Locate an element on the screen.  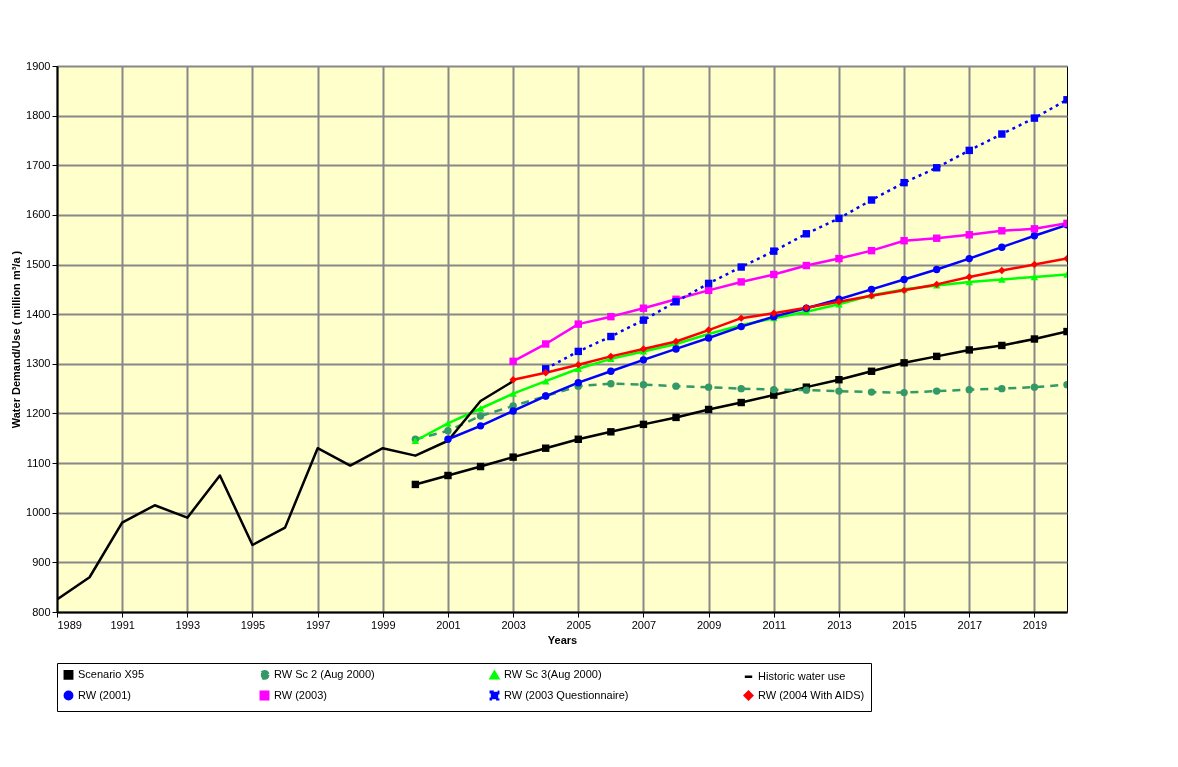
y-axis-title: Water Demand/Use ( million m³/a ) is located at coordinates (16, 339).